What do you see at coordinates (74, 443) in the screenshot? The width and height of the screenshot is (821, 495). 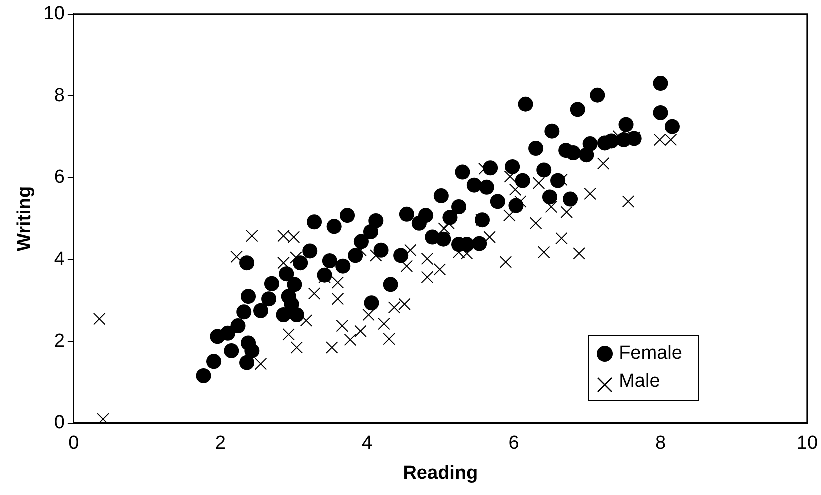 I see `x-tick-label: 0` at bounding box center [74, 443].